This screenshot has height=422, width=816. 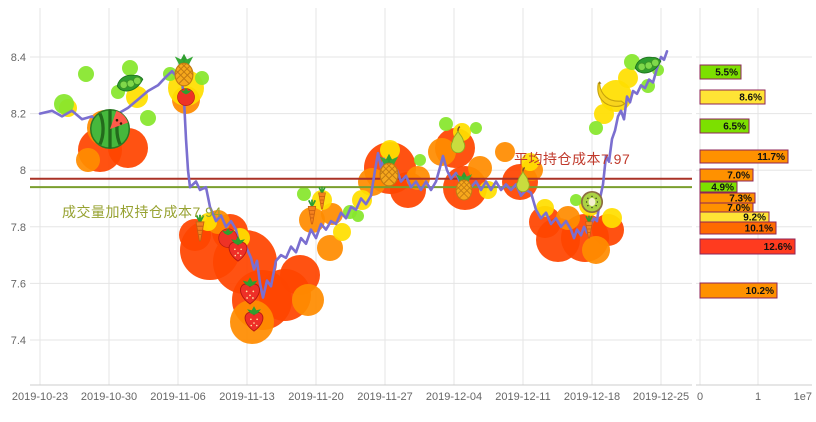 I want to click on volume-bar-label: 10.2%, so click(x=760, y=291).